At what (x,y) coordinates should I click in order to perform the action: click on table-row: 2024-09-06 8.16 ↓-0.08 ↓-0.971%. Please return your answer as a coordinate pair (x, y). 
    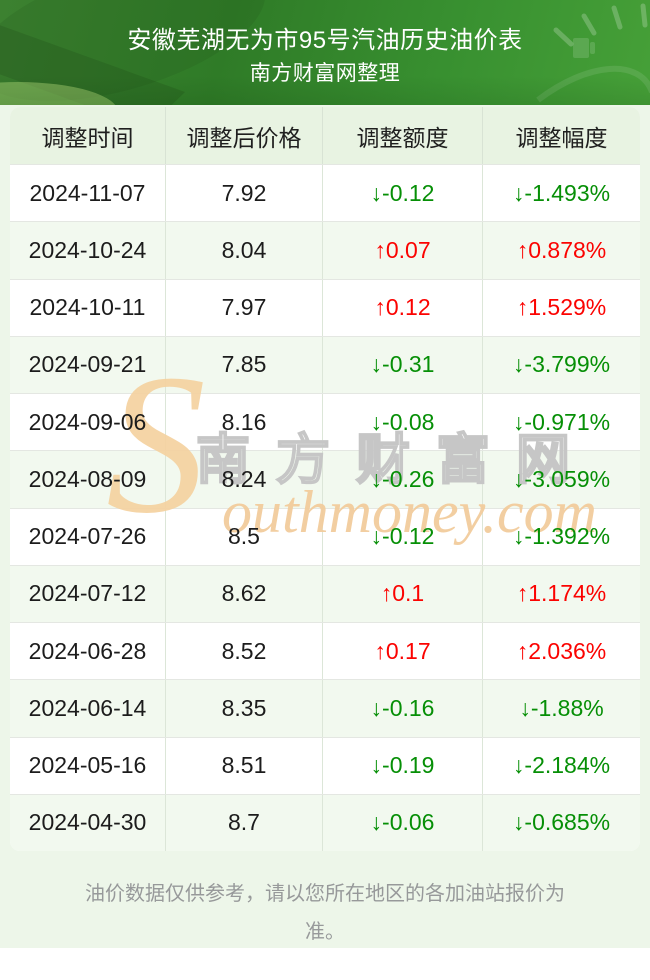
    Looking at the image, I should click on (325, 422).